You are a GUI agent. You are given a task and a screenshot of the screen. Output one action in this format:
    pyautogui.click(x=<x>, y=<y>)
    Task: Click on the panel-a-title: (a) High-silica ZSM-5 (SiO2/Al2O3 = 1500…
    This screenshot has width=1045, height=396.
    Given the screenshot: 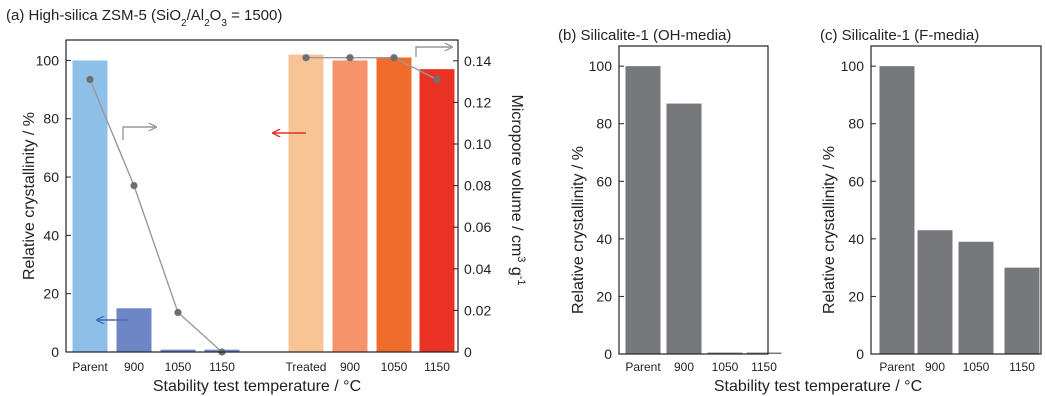 What is the action you would take?
    pyautogui.click(x=144, y=18)
    